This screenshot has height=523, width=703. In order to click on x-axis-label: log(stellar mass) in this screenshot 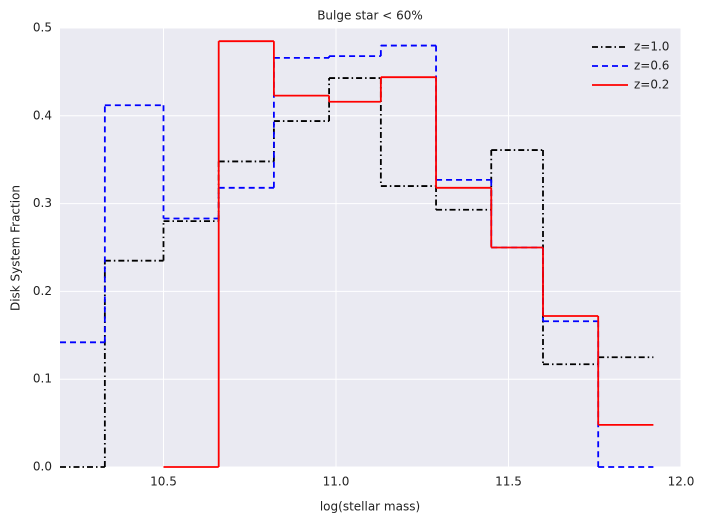, I will do `click(370, 507)`.